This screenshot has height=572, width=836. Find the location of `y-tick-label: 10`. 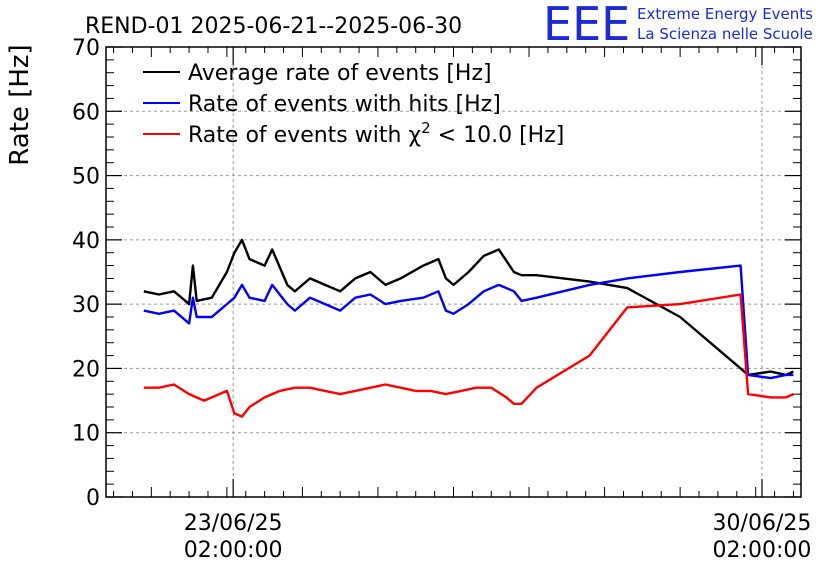

y-tick-label: 10 is located at coordinates (86, 434).